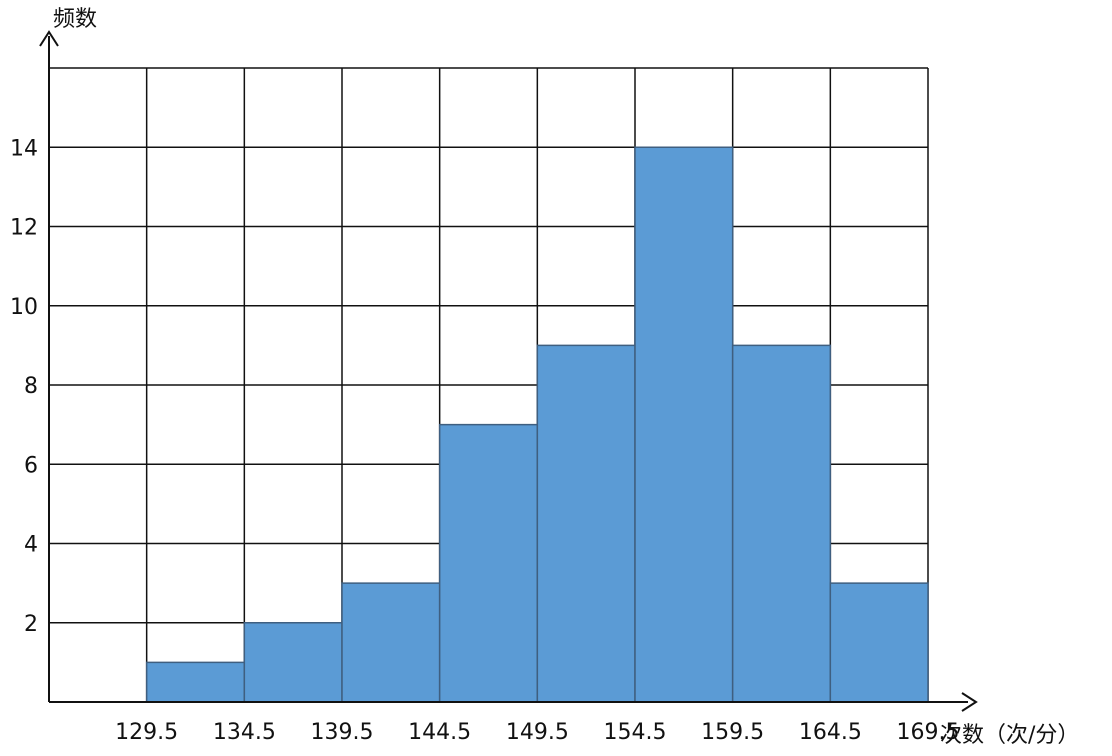  Describe the element at coordinates (75, 19) in the screenshot. I see `y-axis-label: 频数` at that location.